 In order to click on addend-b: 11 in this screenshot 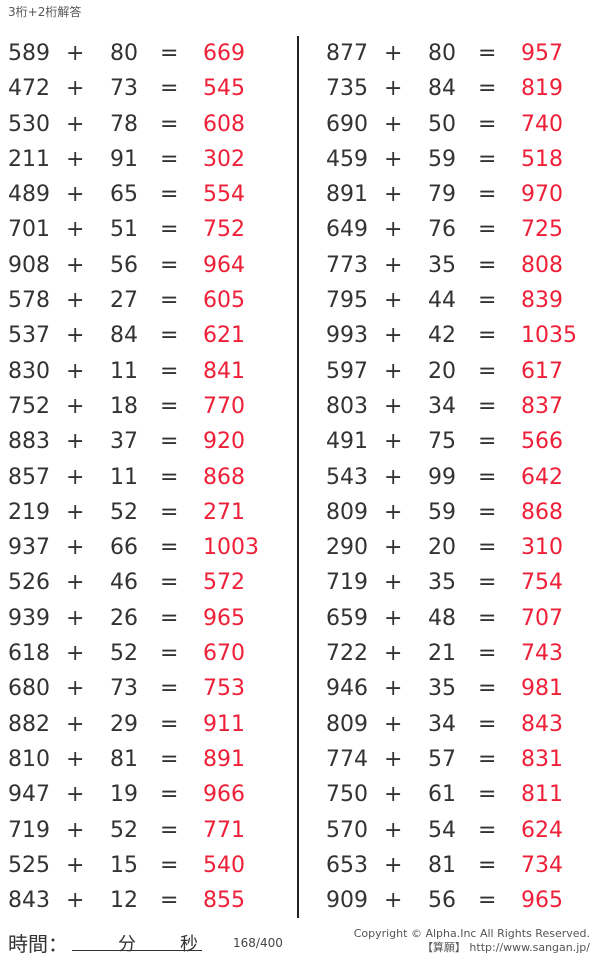, I will do `click(124, 477)`.